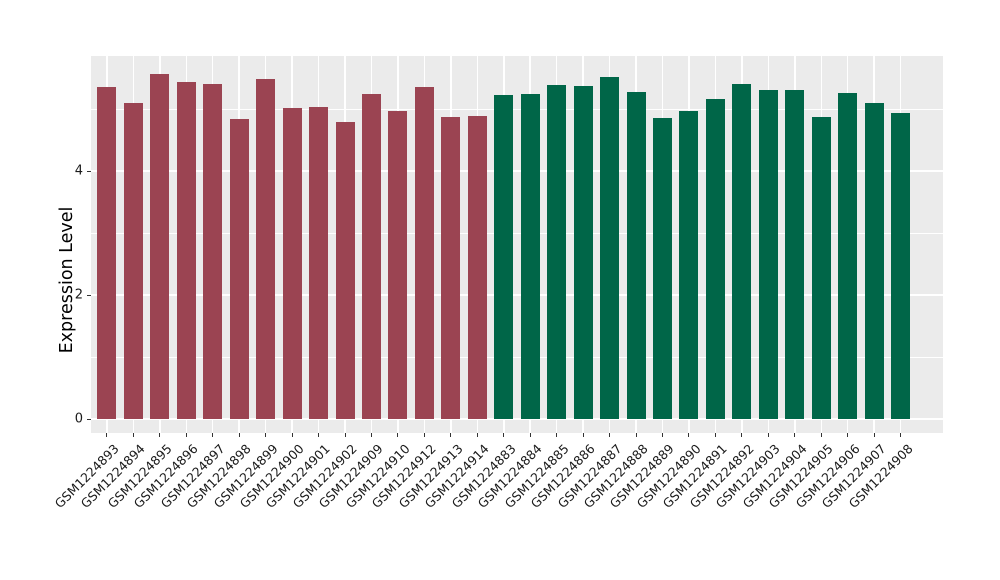 Image resolution: width=1000 pixels, height=580 pixels. Describe the element at coordinates (821, 435) in the screenshot. I see `x-tick-GSM1224905` at that location.